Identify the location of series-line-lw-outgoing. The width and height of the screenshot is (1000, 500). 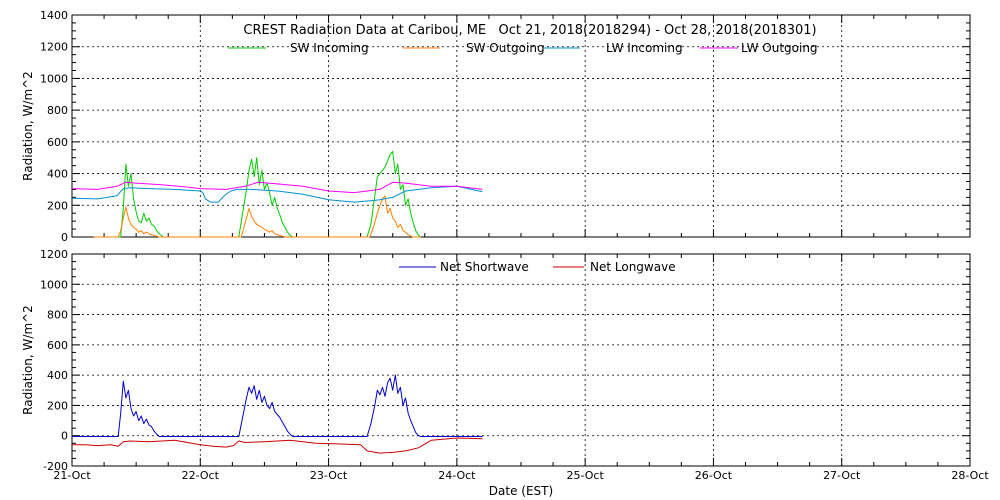
(277, 187).